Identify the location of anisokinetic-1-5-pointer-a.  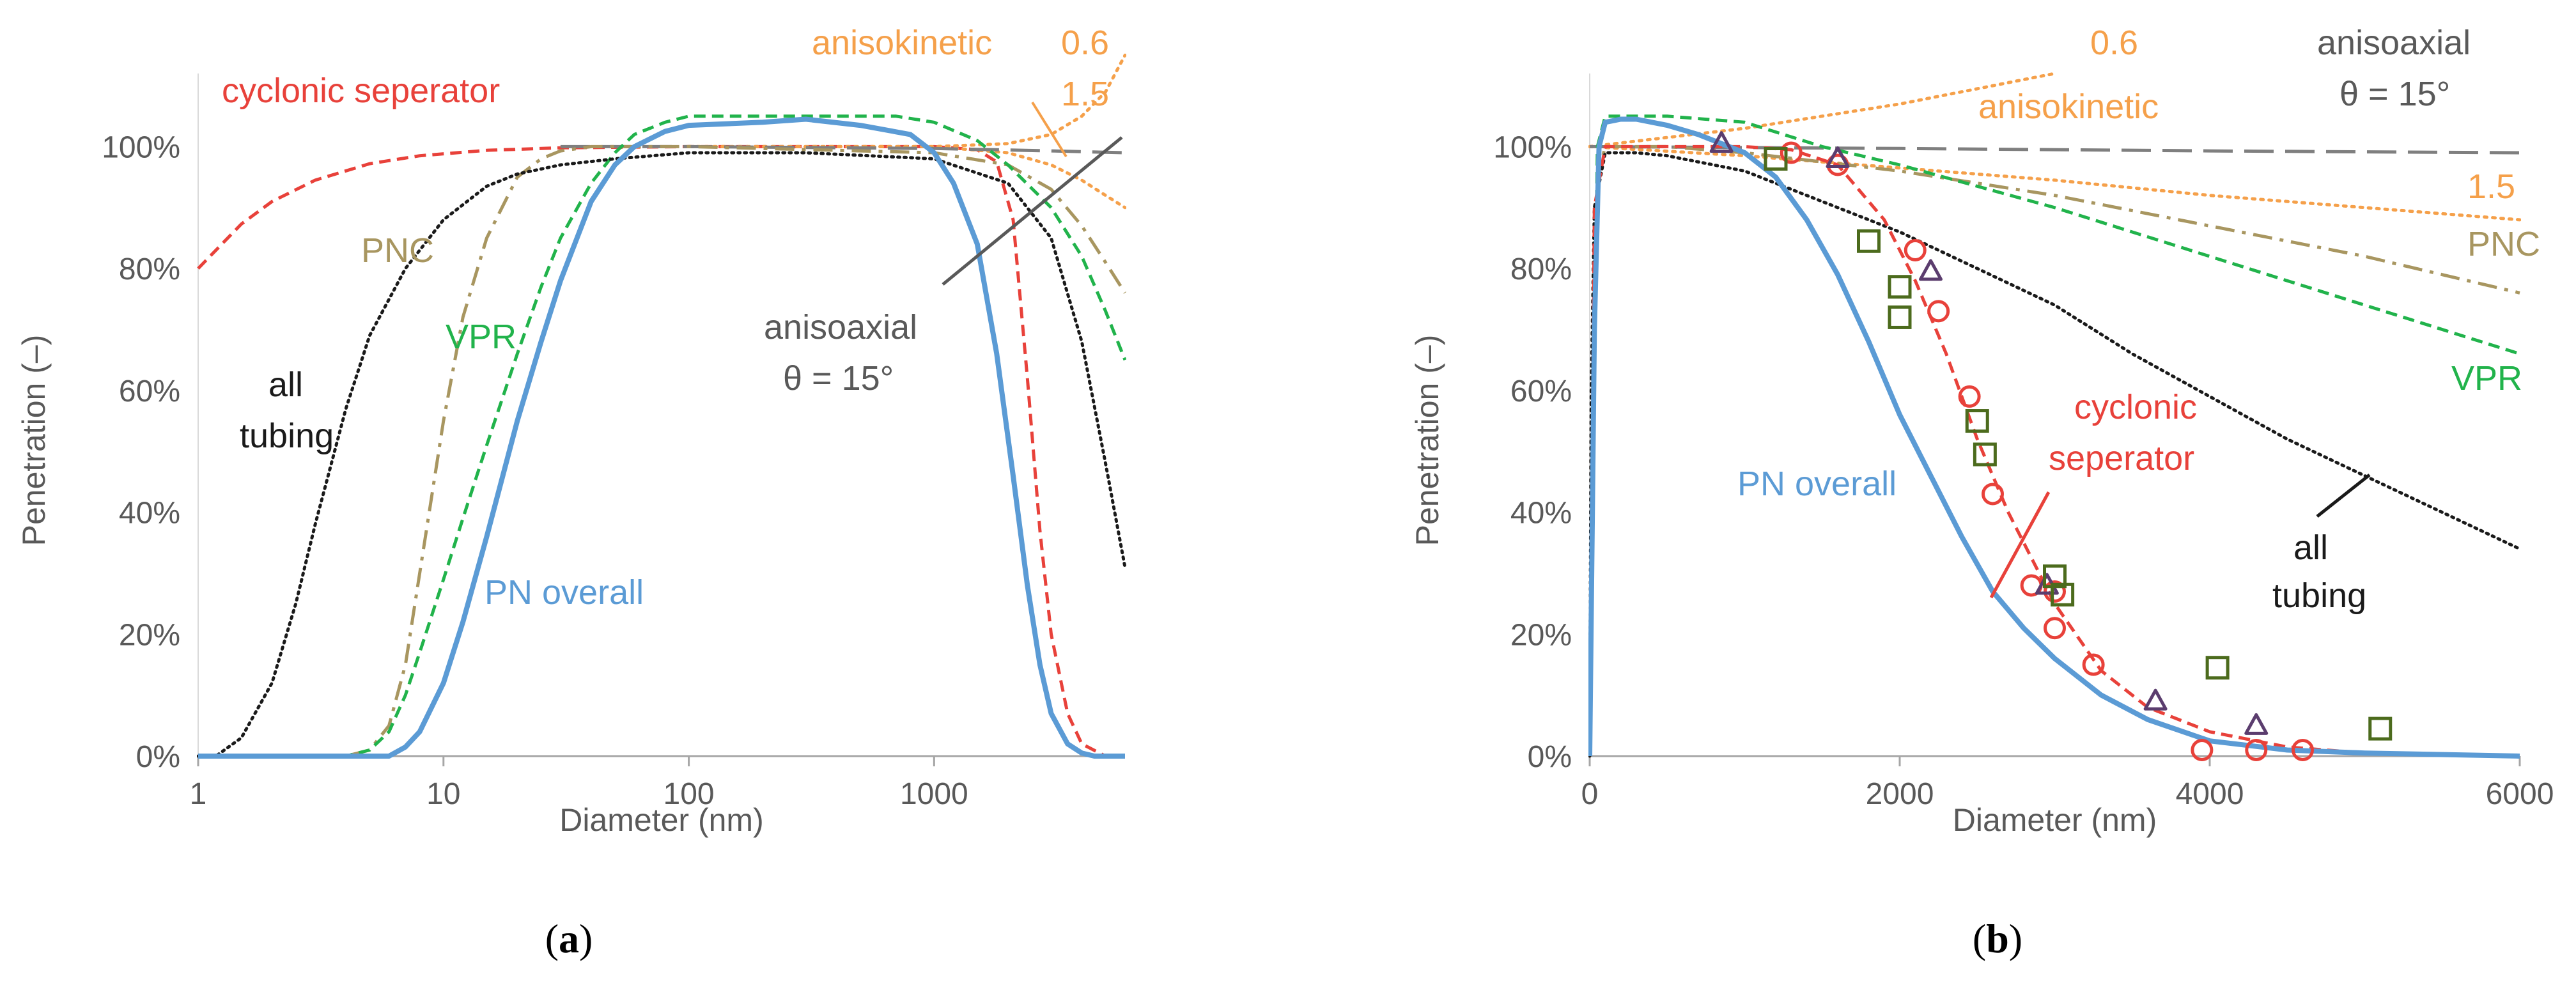
(1049, 129).